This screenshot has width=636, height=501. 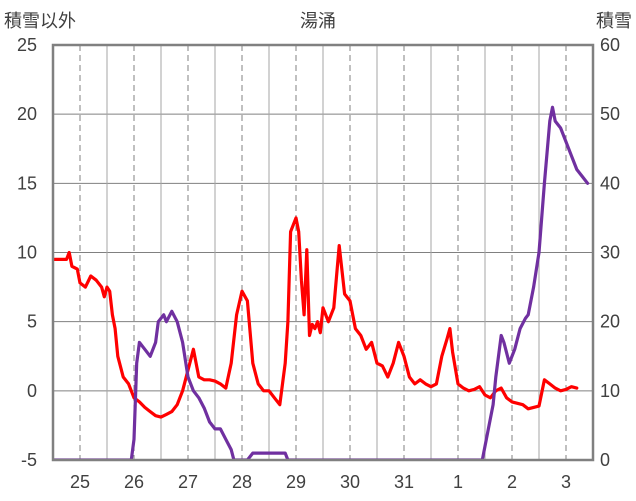 I want to click on y-right-axis: 60 50 40 30 20 10 0, so click(x=610, y=252).